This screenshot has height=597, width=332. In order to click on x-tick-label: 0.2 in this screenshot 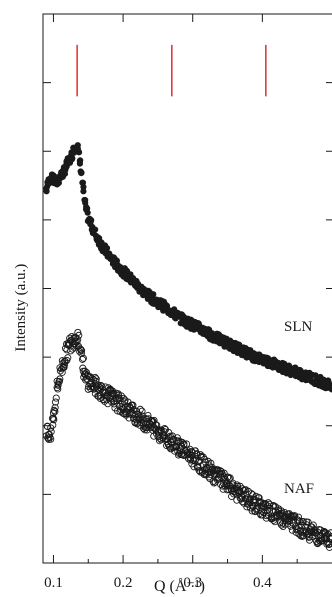, I will do `click(123, 583)`.